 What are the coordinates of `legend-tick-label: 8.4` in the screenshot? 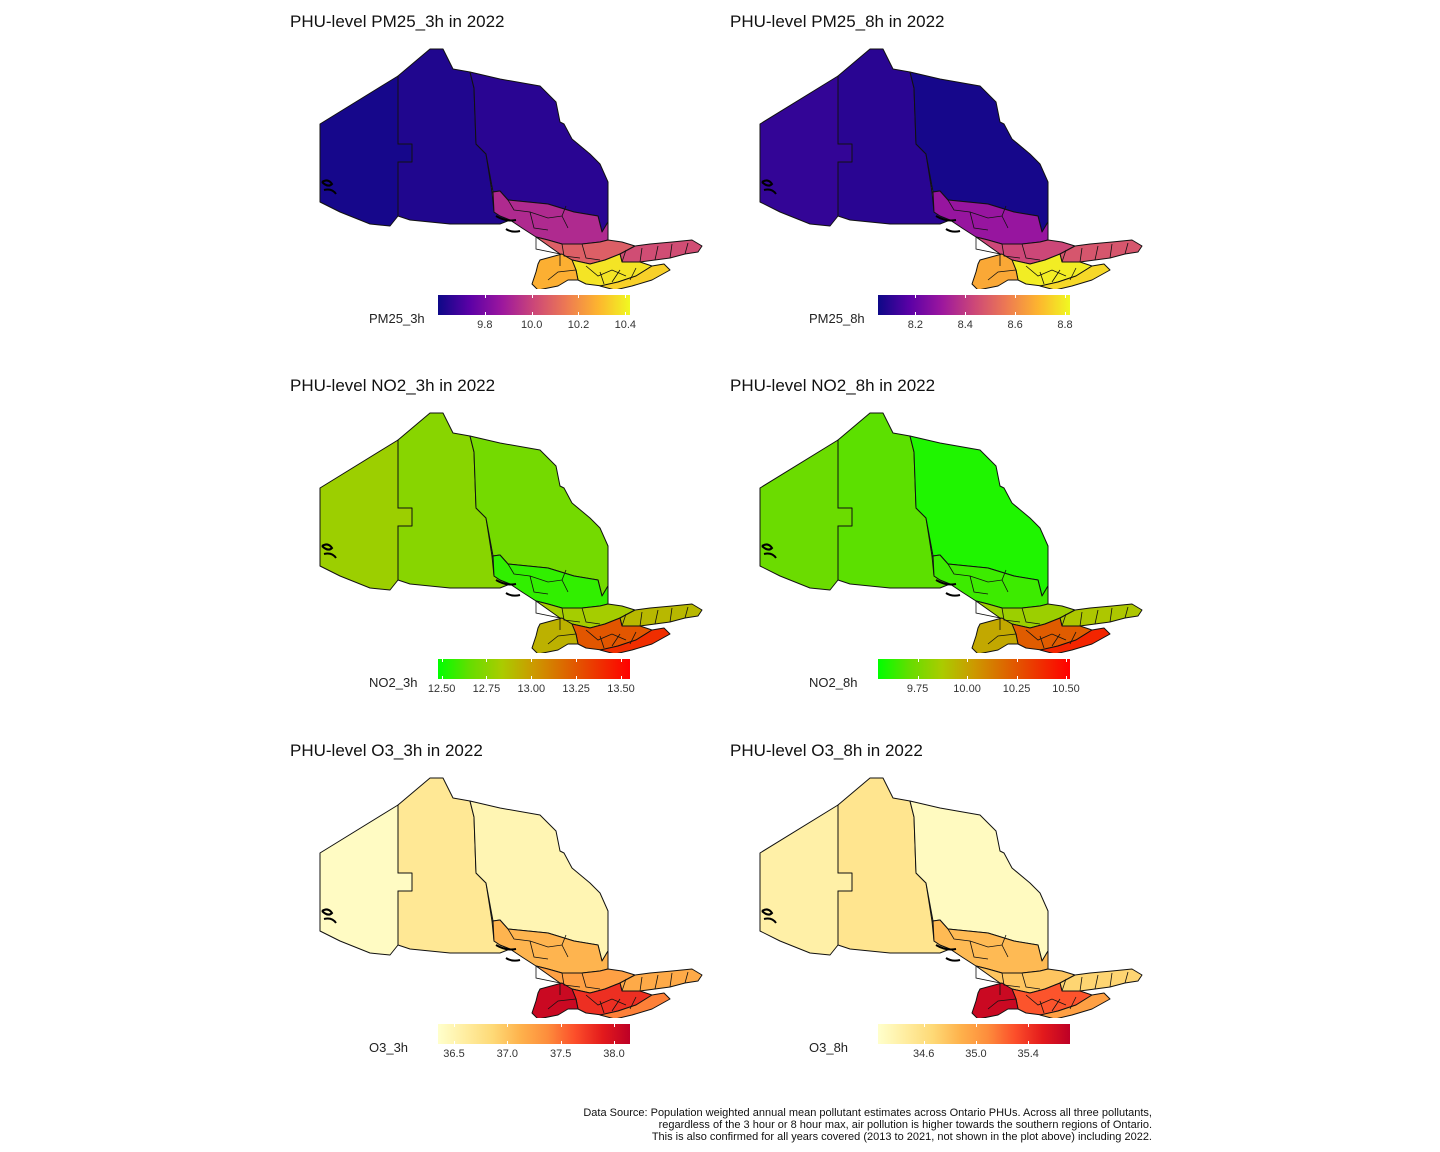 It's located at (965, 325).